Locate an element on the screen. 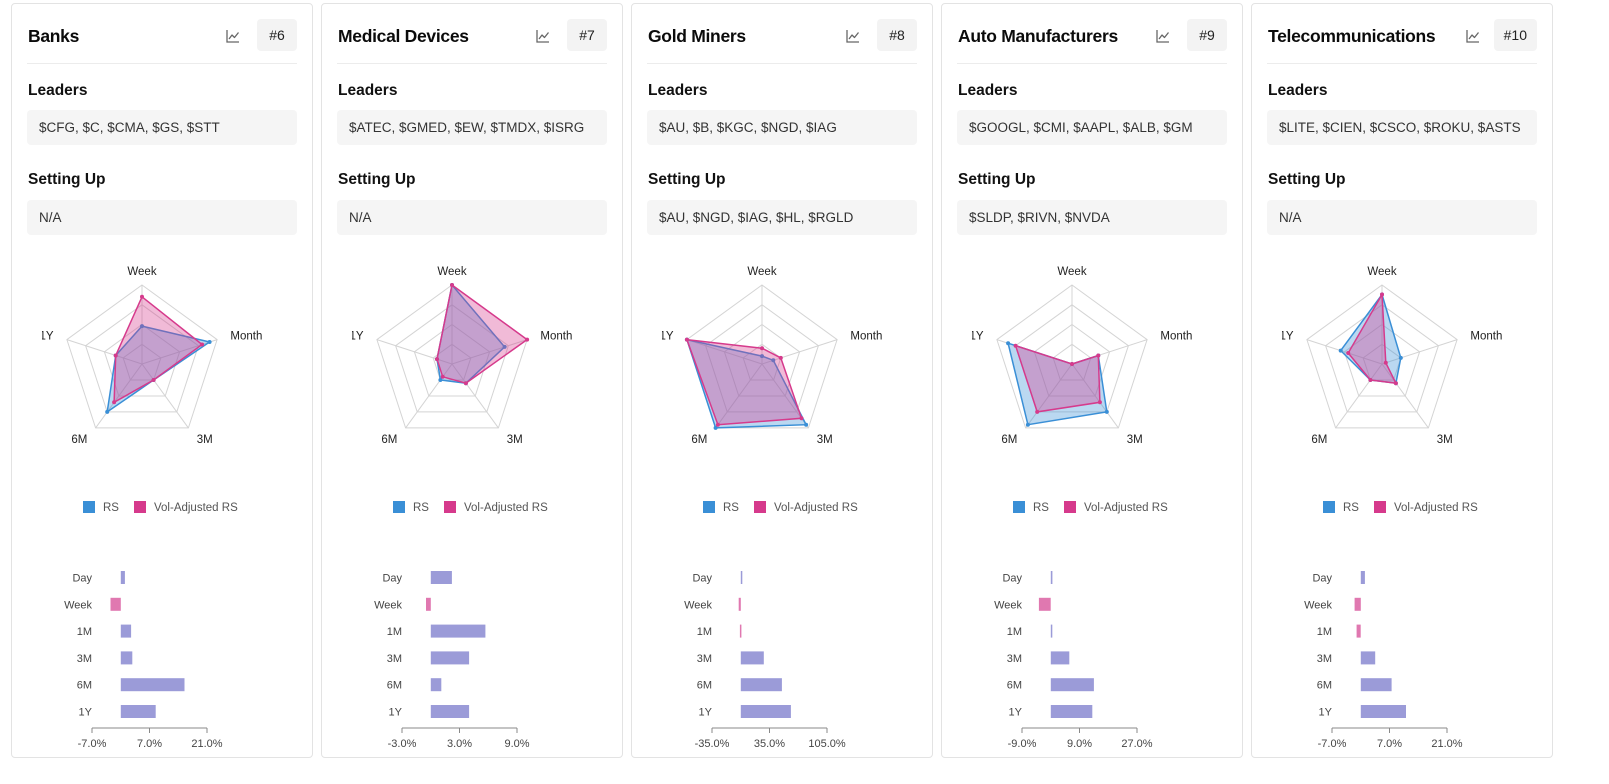  card-title: Banks is located at coordinates (54, 36).